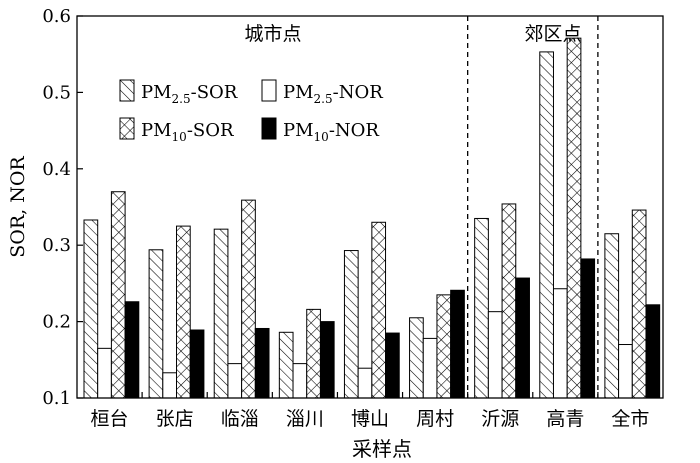  Describe the element at coordinates (56, 398) in the screenshot. I see `y-tick-label: 0.1` at that location.